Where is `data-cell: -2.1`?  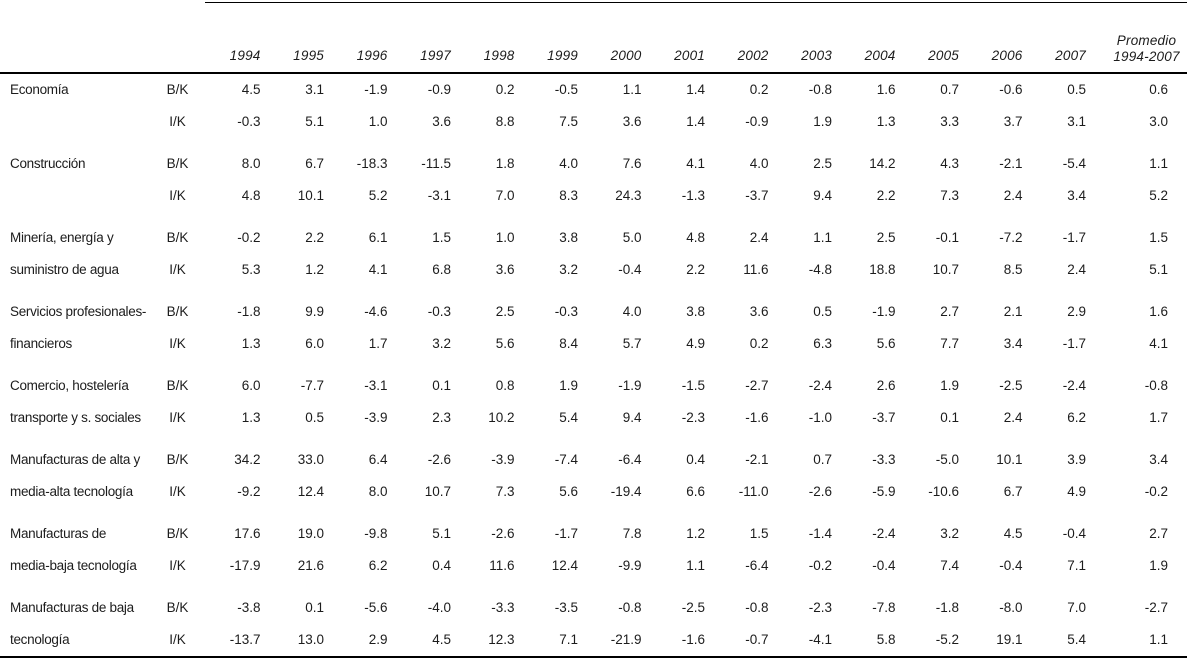
data-cell: -2.1 is located at coordinates (757, 459).